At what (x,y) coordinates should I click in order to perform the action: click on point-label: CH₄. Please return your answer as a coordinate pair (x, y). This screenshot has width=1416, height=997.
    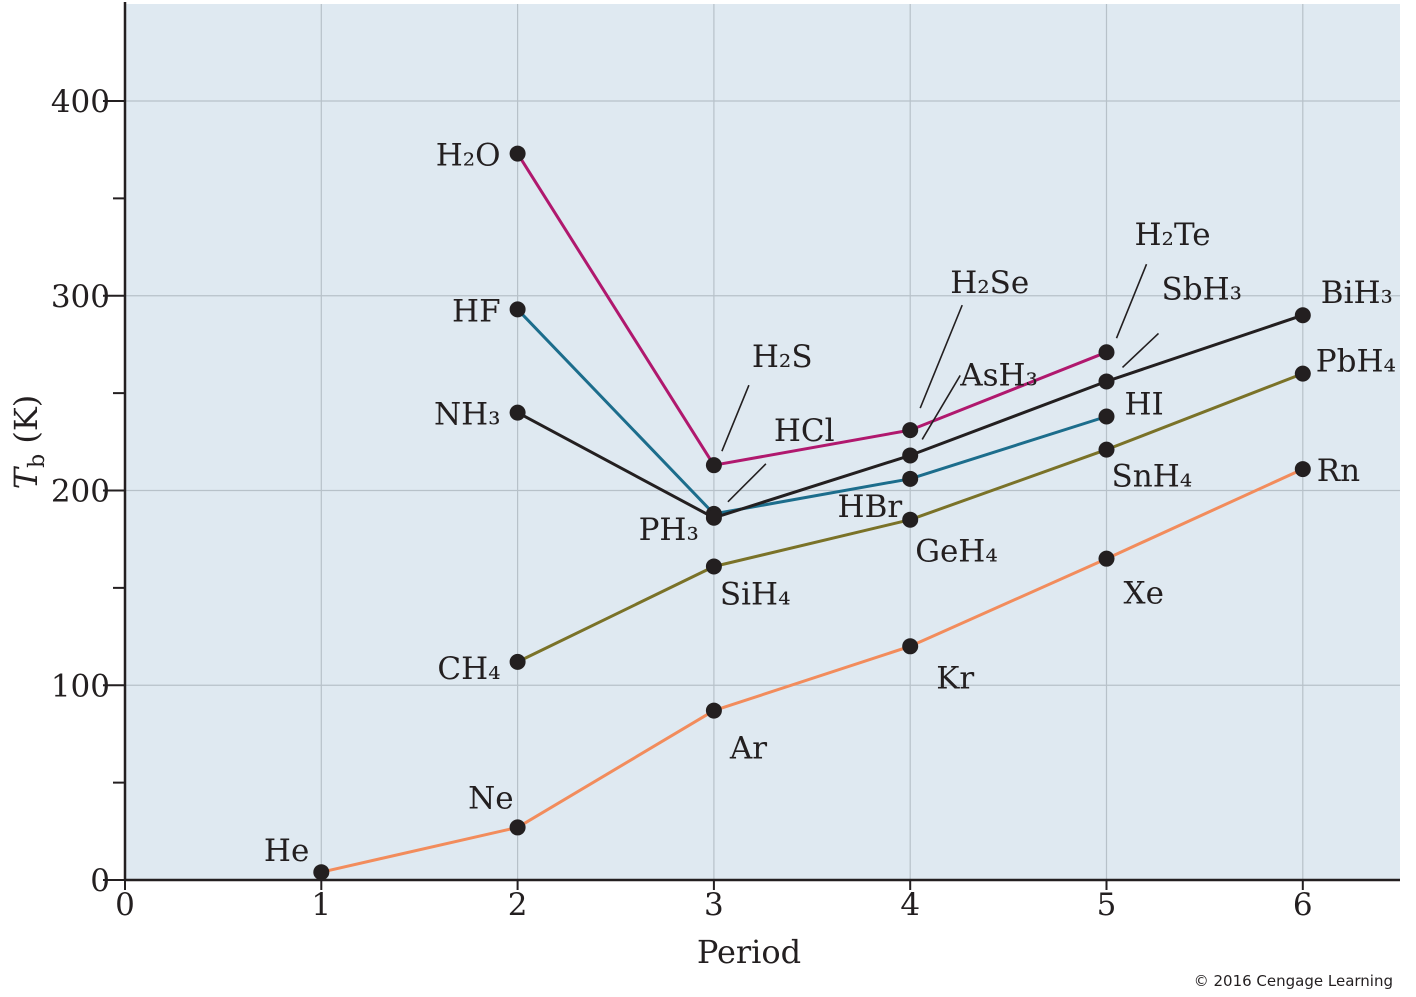
    Looking at the image, I should click on (468, 669).